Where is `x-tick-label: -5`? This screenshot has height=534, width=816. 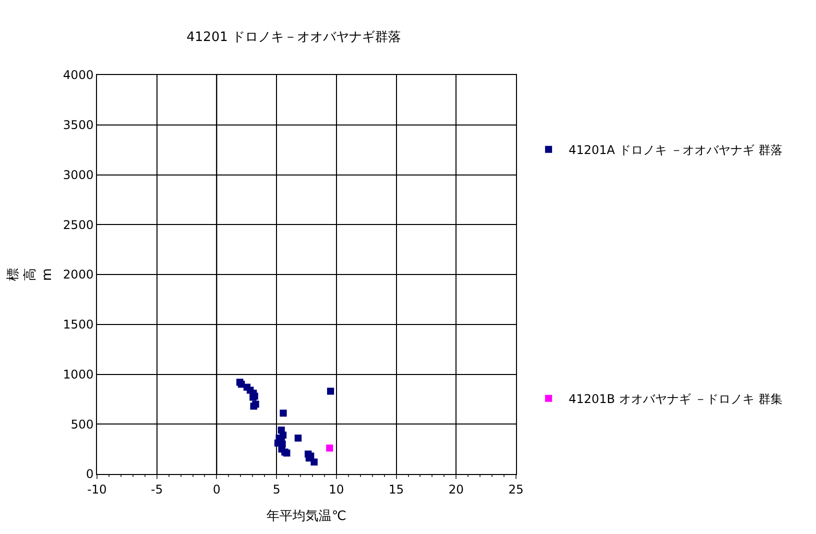
x-tick-label: -5 is located at coordinates (156, 489).